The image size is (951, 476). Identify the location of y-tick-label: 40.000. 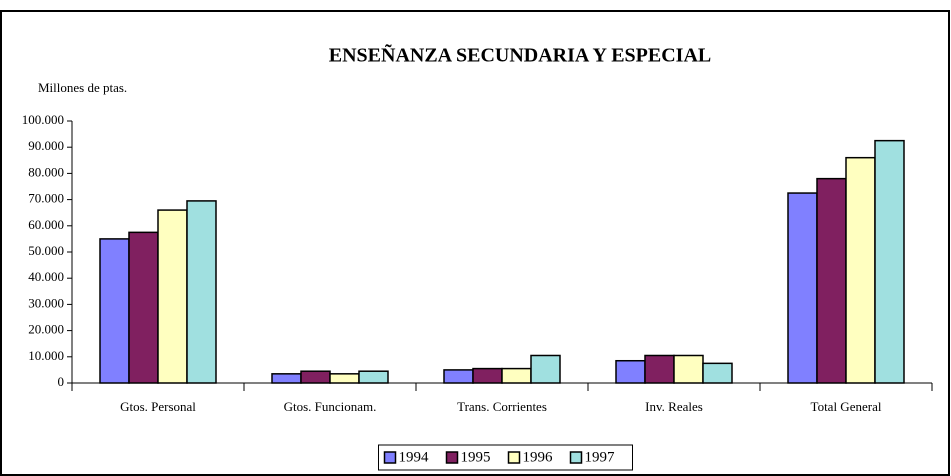
(46, 276).